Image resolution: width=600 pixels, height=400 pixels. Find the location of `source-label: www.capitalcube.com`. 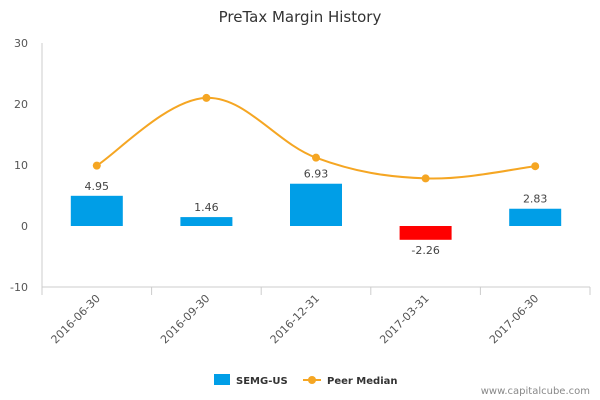

source-label: www.capitalcube.com is located at coordinates (535, 391).